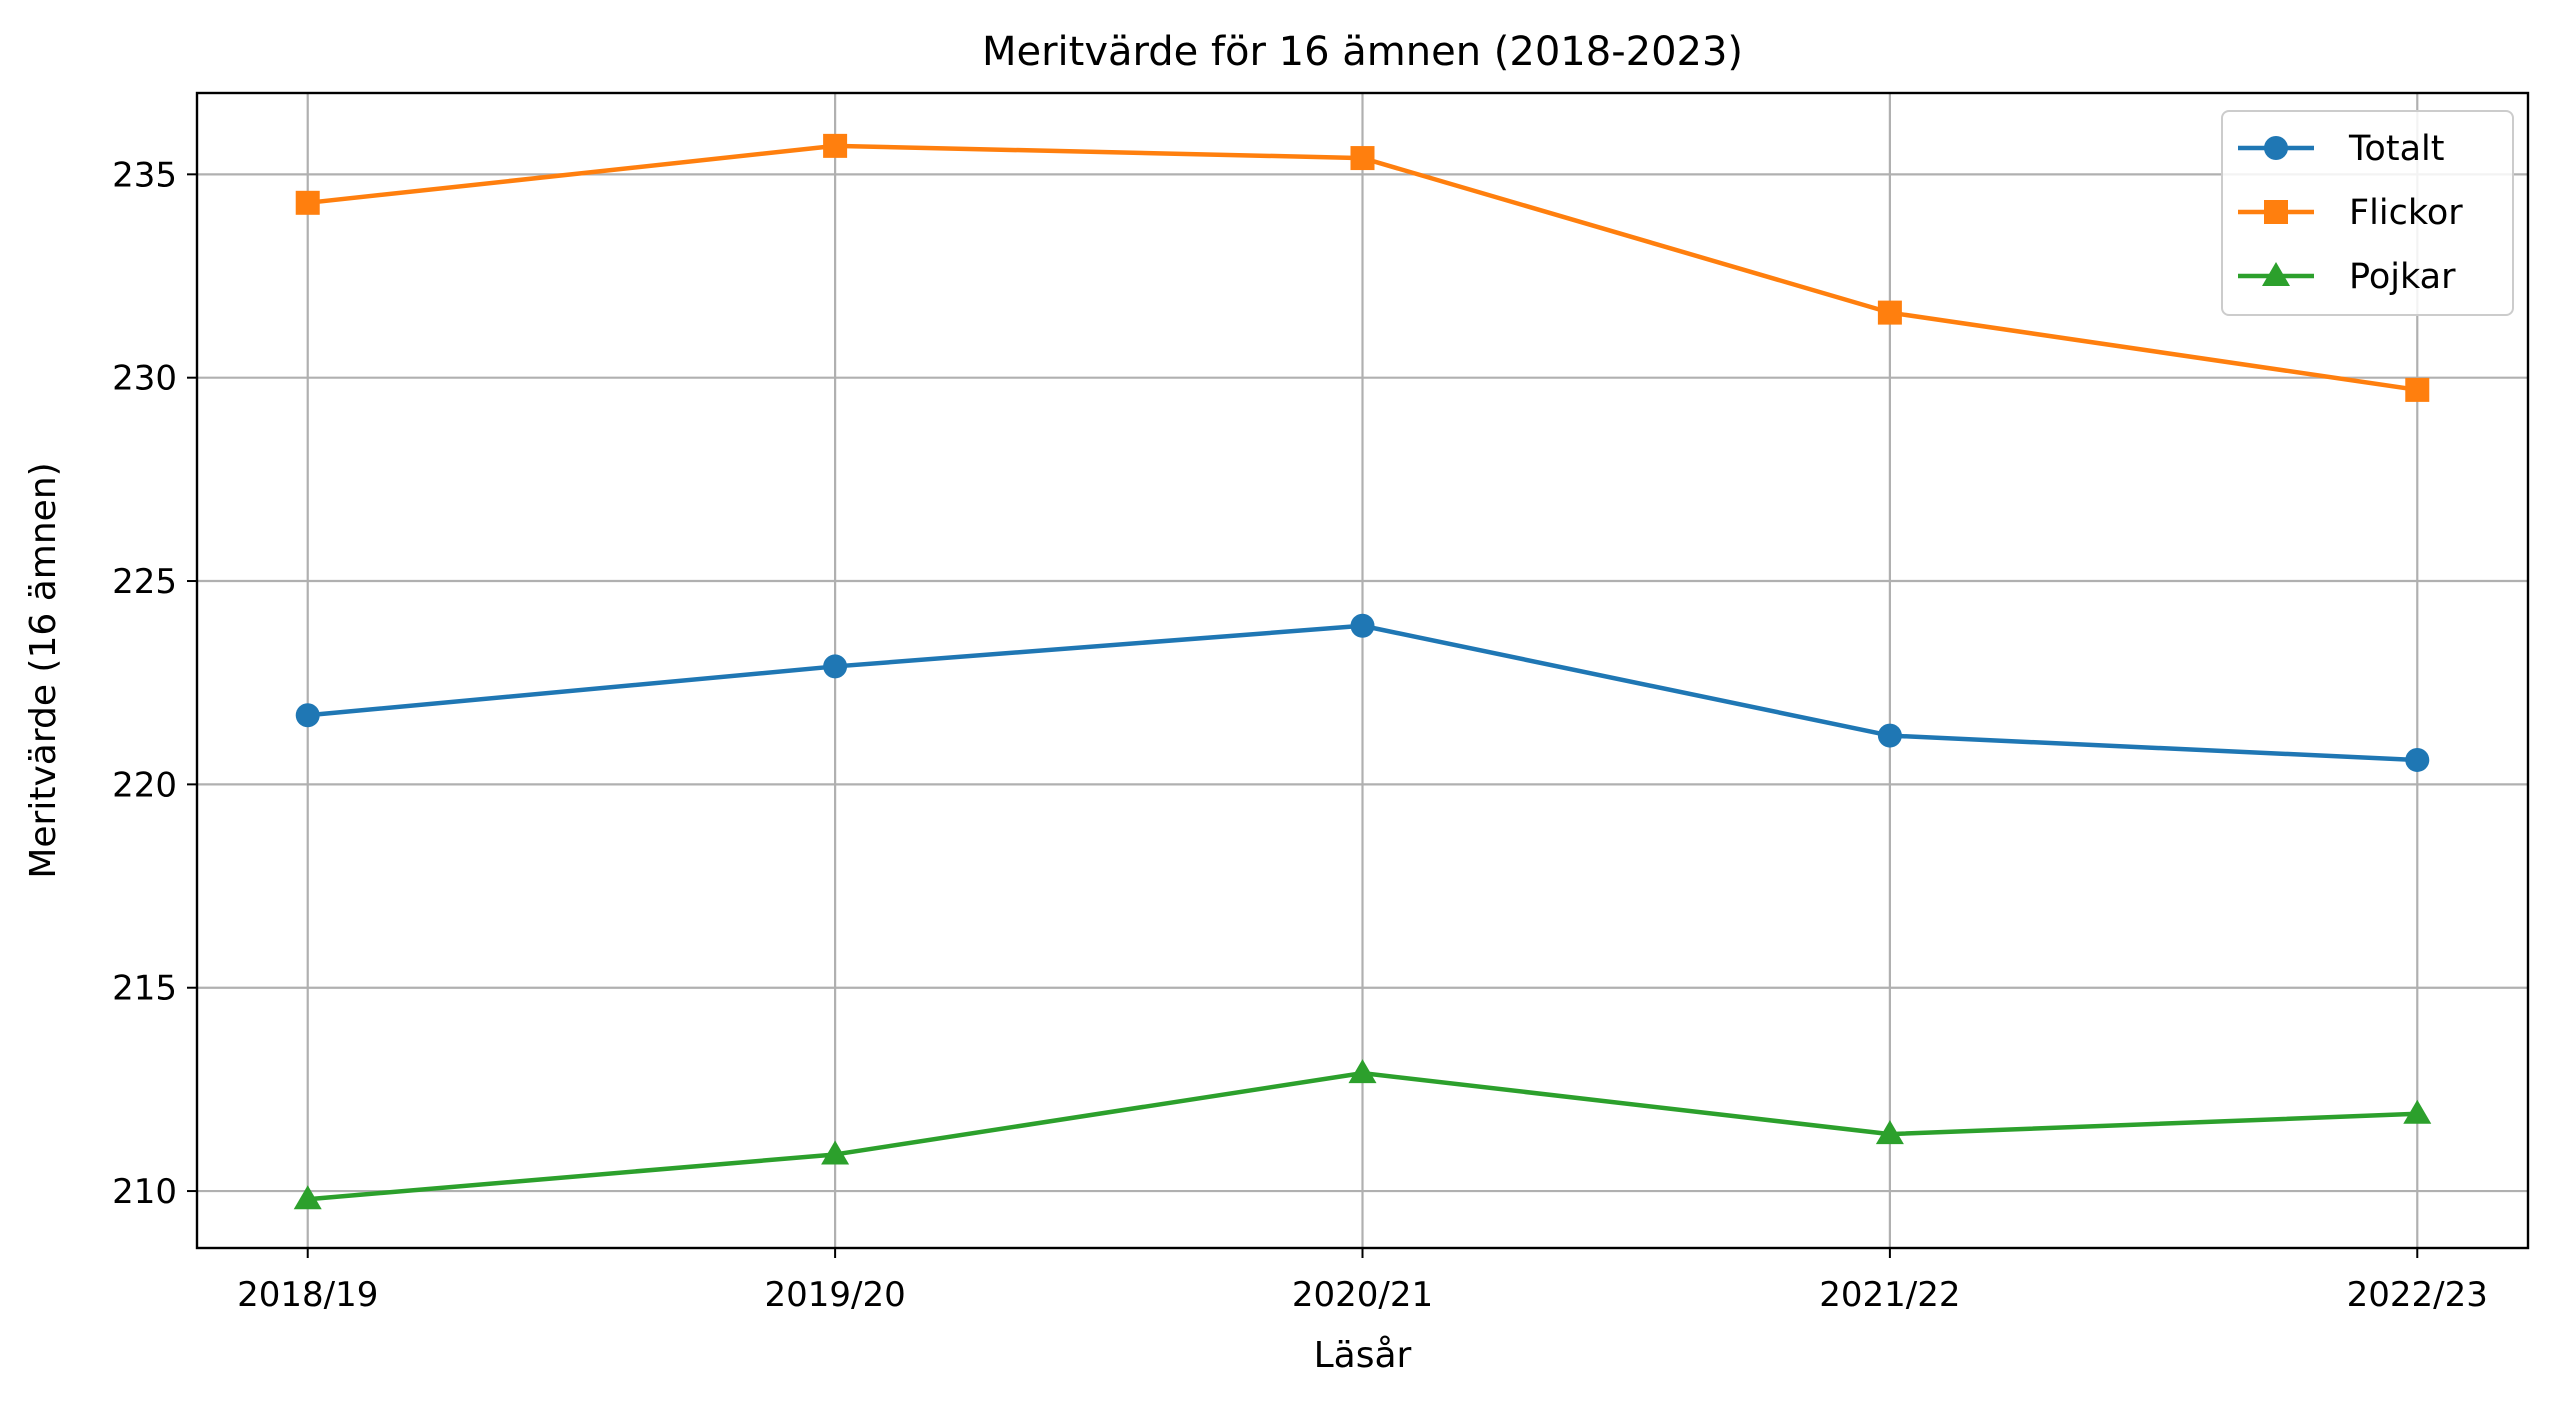  What do you see at coordinates (307, 1295) in the screenshot?
I see `x-tick-label: 2018/19` at bounding box center [307, 1295].